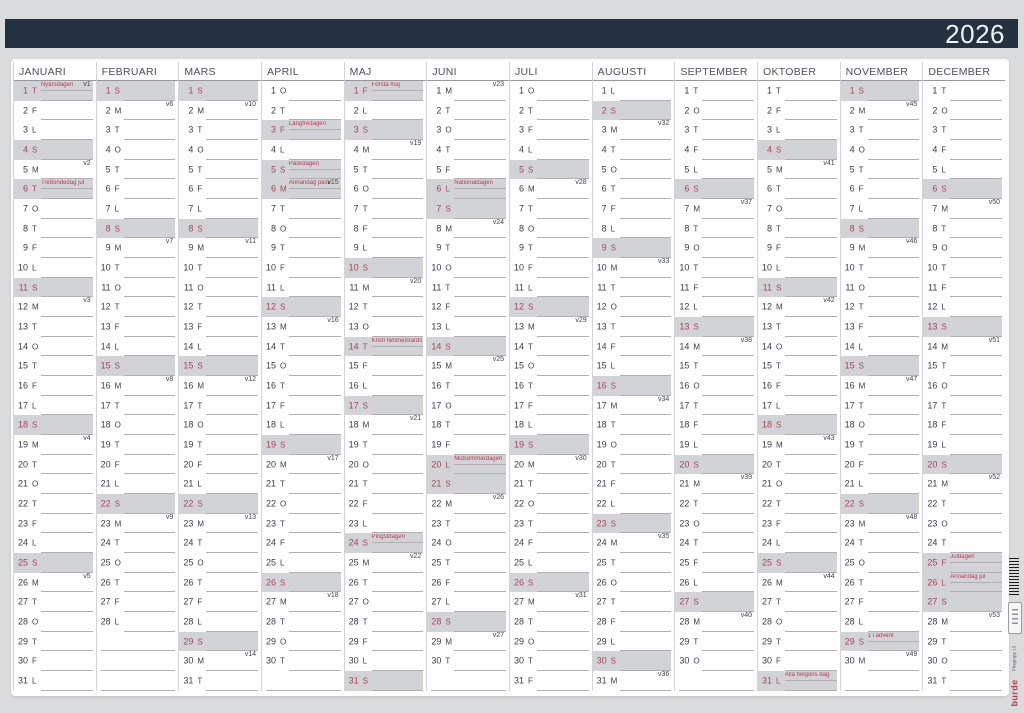 The image size is (1024, 713). What do you see at coordinates (357, 484) in the screenshot?
I see `day-label: 21 T` at bounding box center [357, 484].